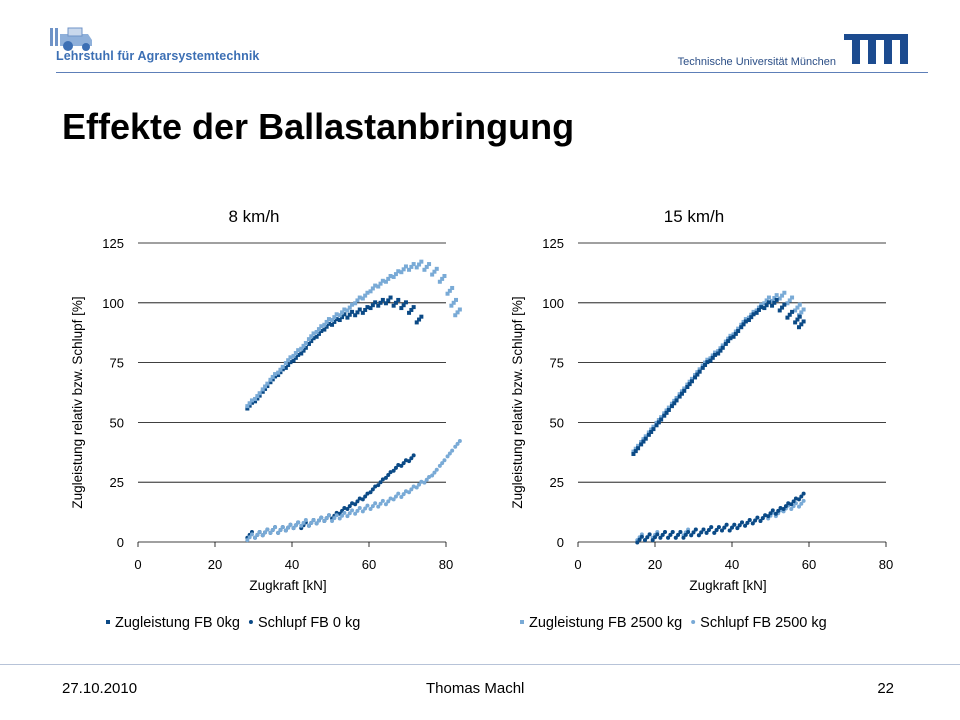 The height and width of the screenshot is (720, 960). What do you see at coordinates (560, 542) in the screenshot?
I see `y-tick-label: 0` at bounding box center [560, 542].